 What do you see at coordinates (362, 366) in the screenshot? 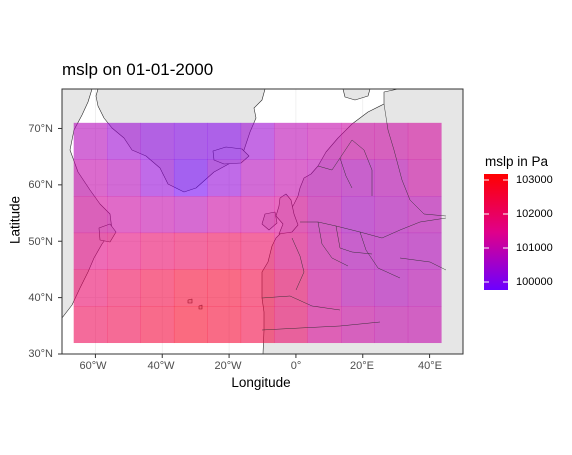
I see `x-tick-label: 20°E` at bounding box center [362, 366].